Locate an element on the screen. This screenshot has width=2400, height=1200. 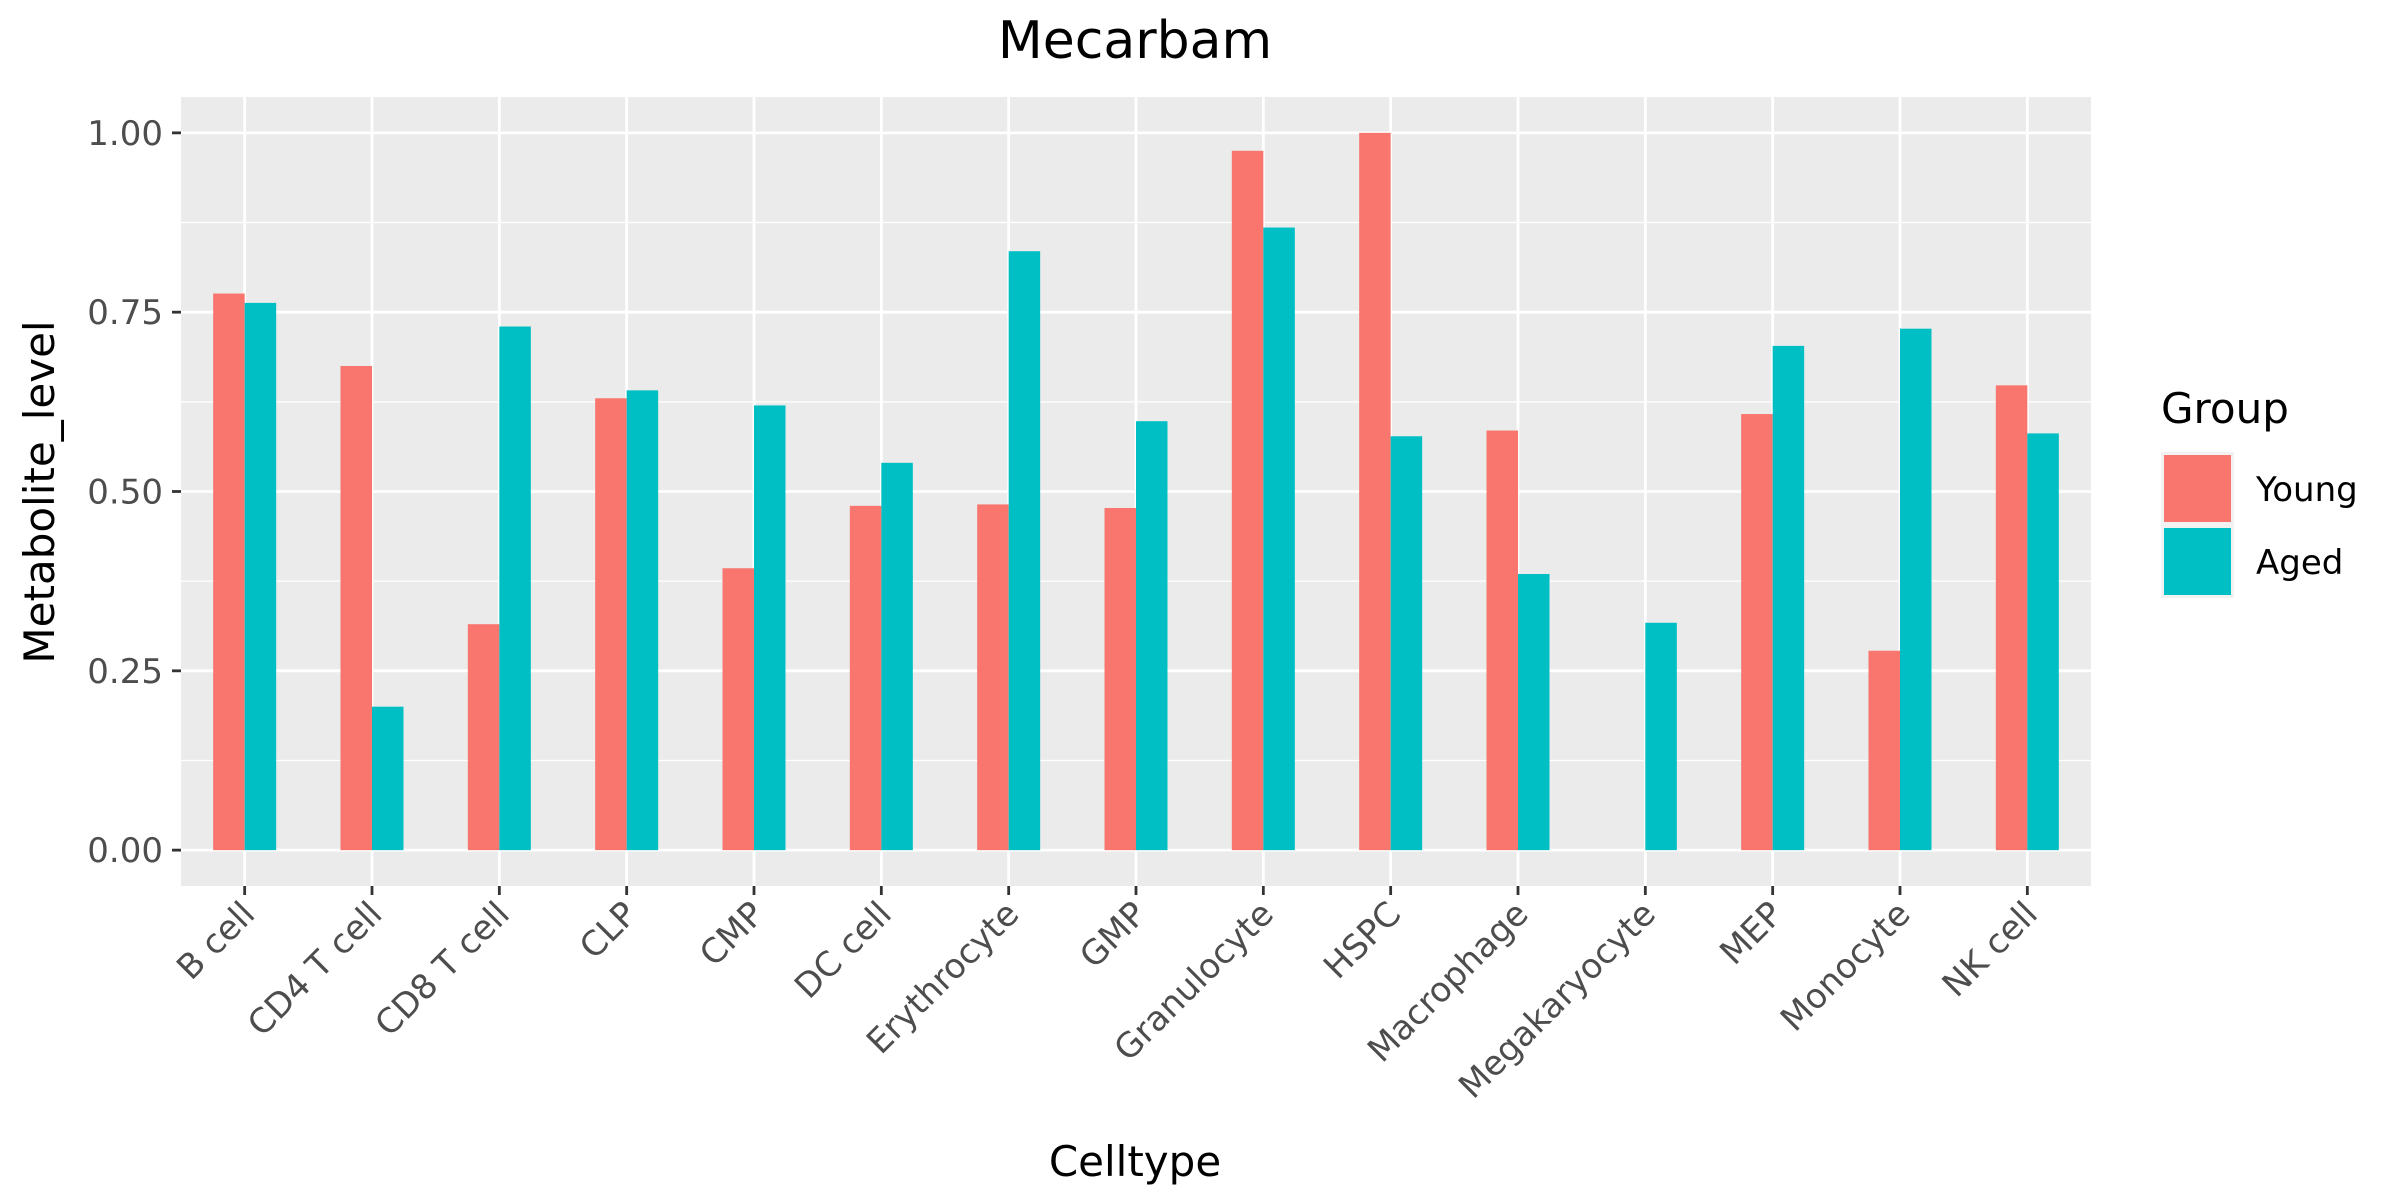
bar-young-mep is located at coordinates (1757, 632).